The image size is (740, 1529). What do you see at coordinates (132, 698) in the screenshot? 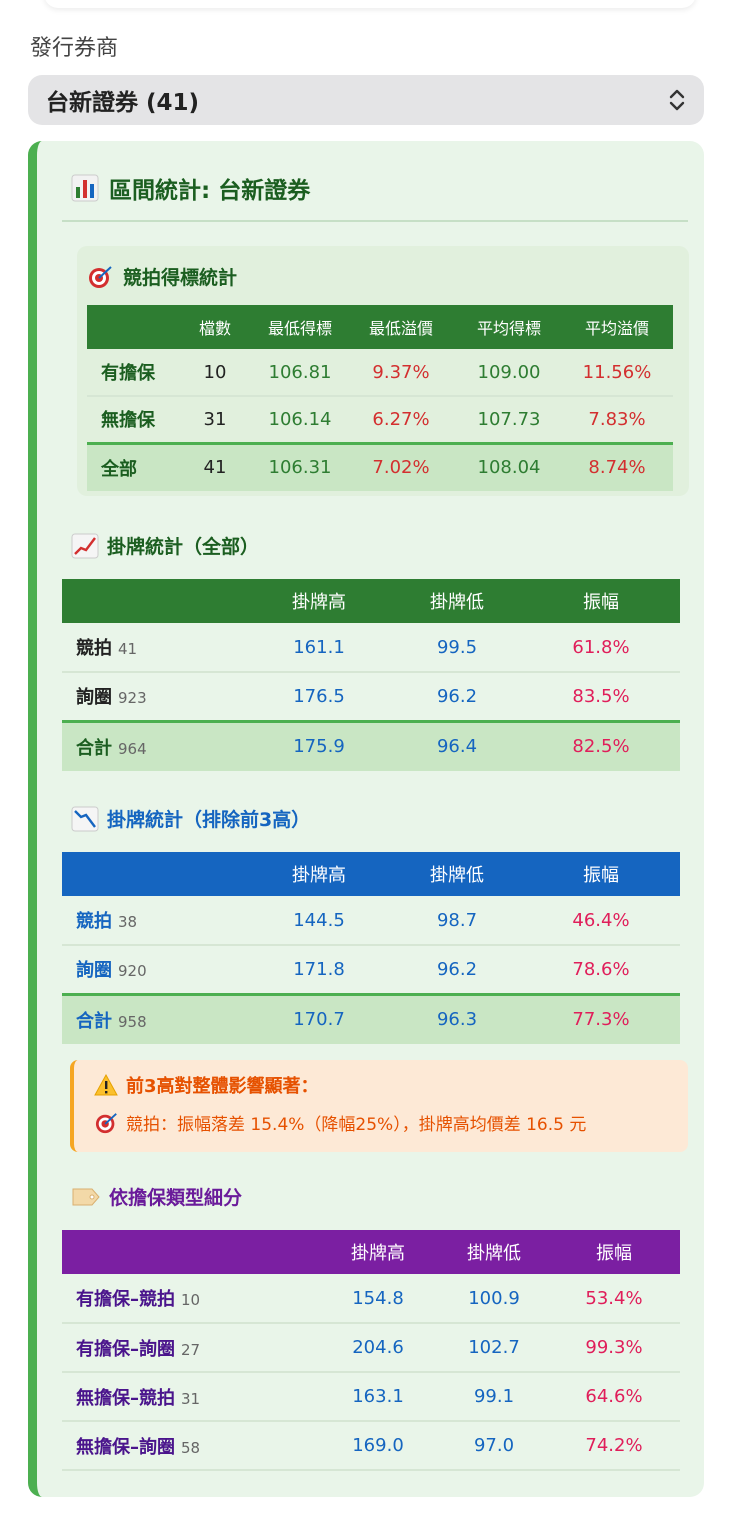
I see `row-count: 923` at bounding box center [132, 698].